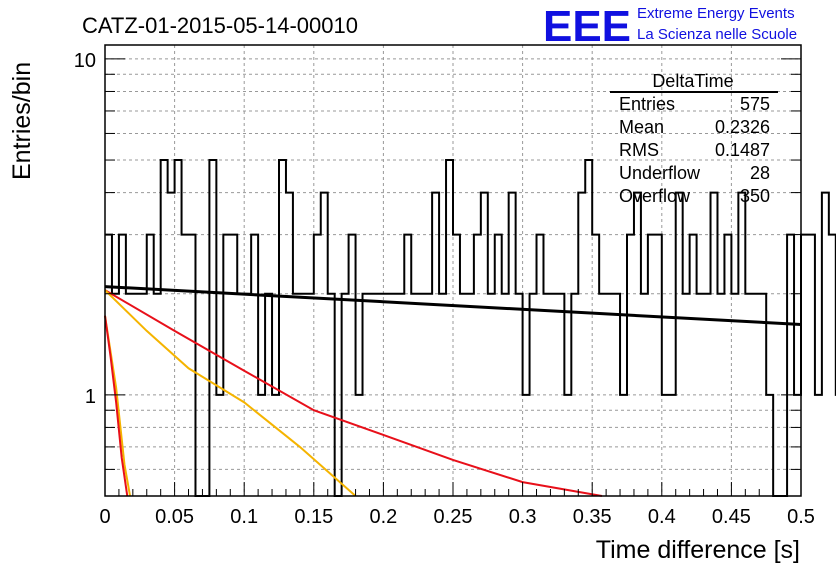 The width and height of the screenshot is (836, 572). Describe the element at coordinates (104, 517) in the screenshot. I see `x-tick-label: 0` at that location.